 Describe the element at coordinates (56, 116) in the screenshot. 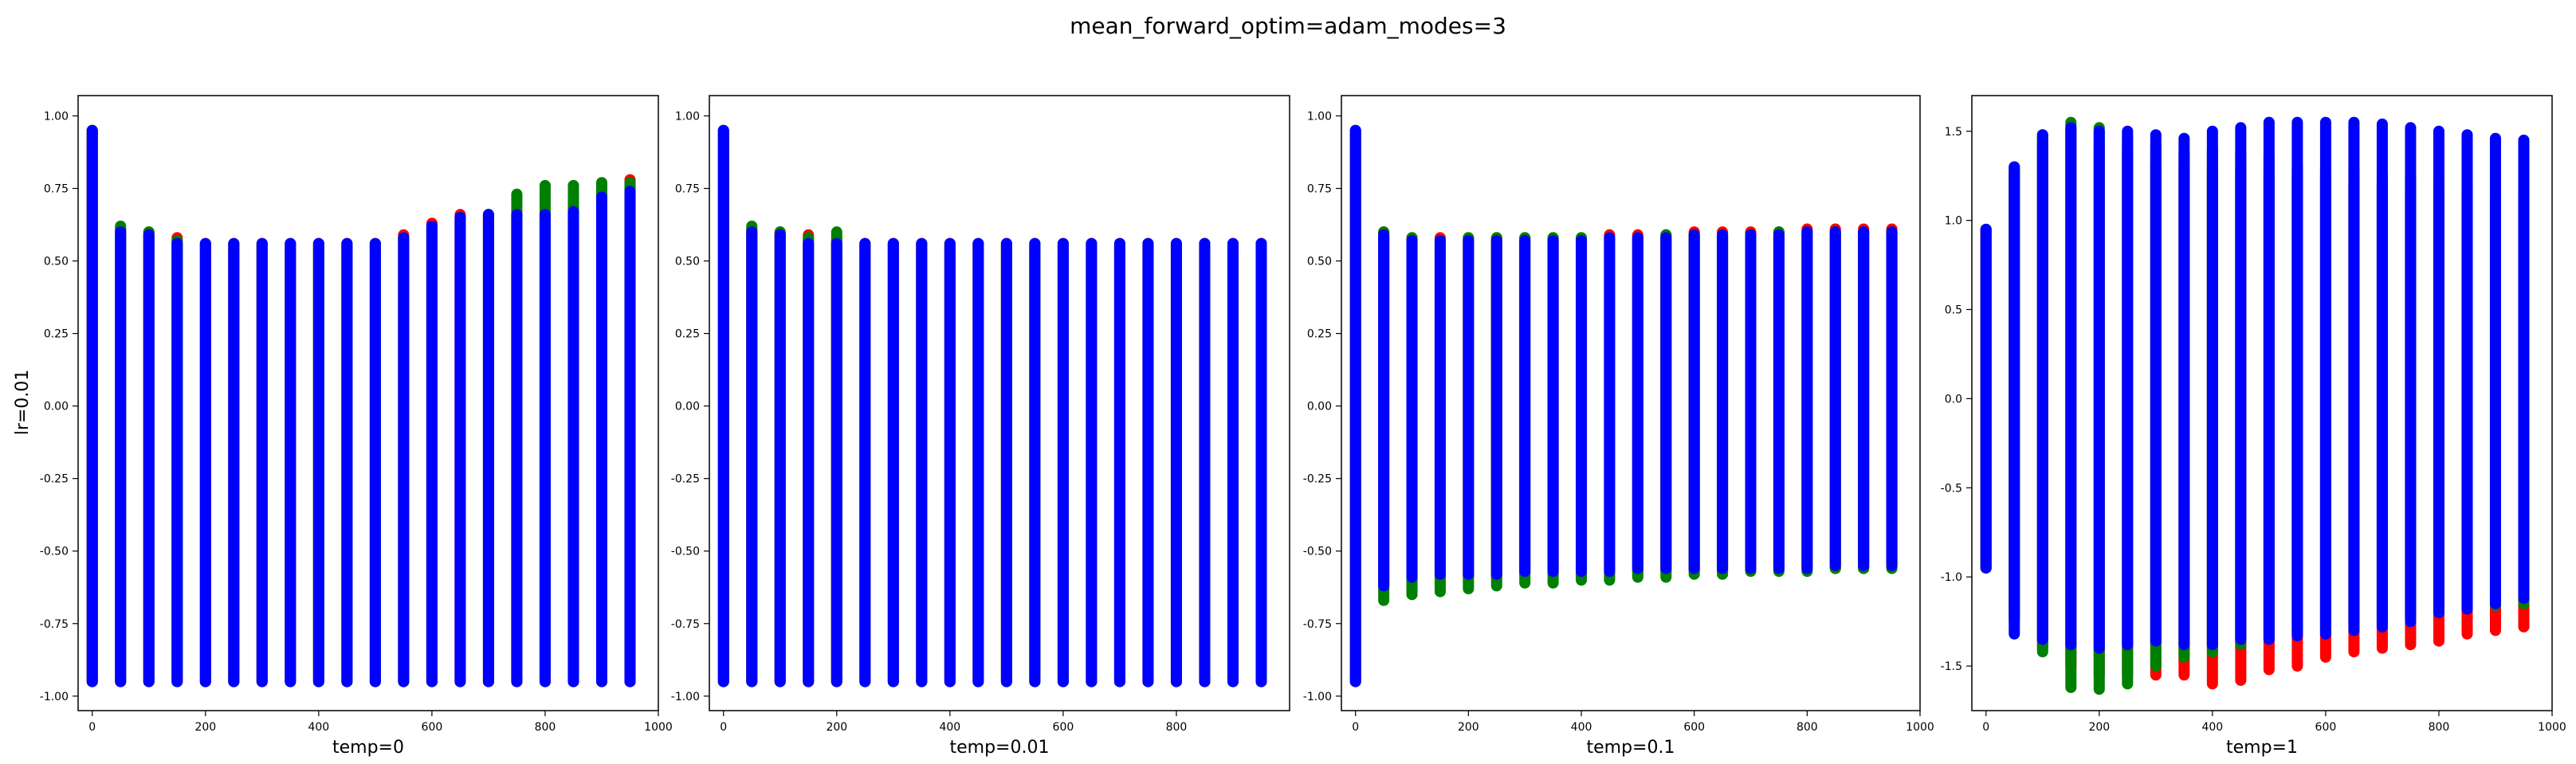

I see `y-tick-label: 1.00` at that location.